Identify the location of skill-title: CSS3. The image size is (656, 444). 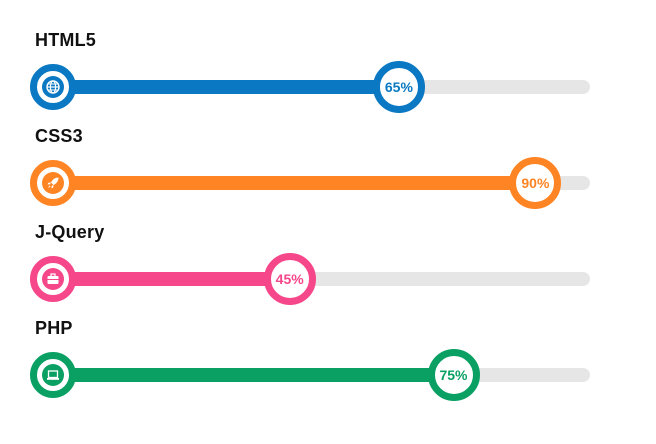
(59, 136).